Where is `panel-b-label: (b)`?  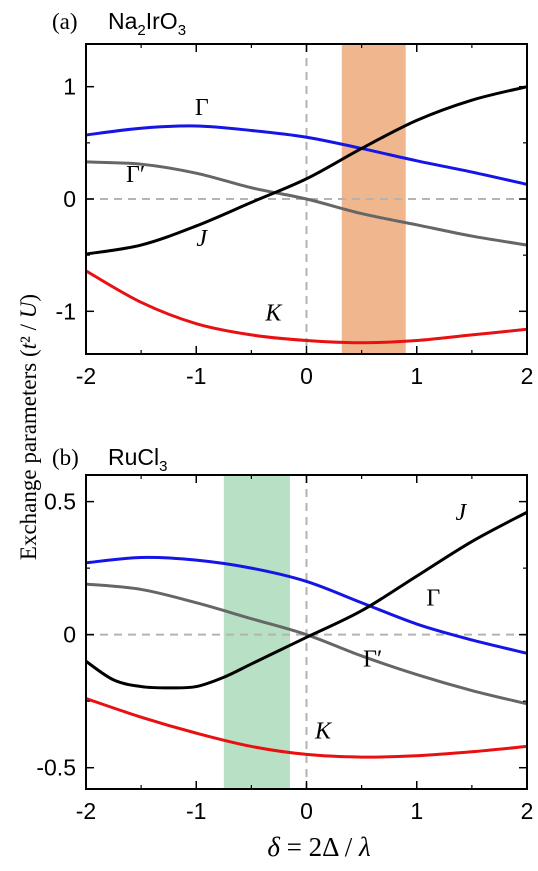
panel-b-label: (b) is located at coordinates (65, 457).